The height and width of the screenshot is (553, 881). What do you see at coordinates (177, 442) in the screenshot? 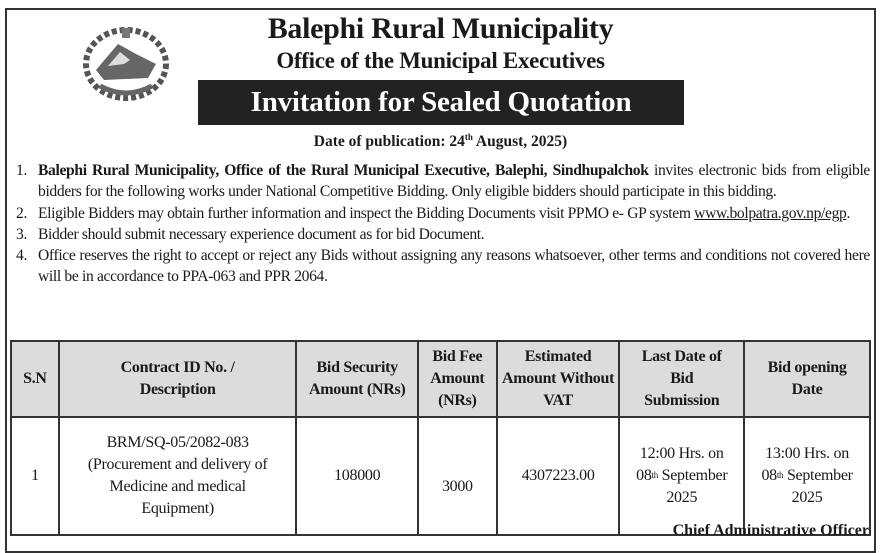
I see `contract-id: BRM/SQ-05/2082-083` at bounding box center [177, 442].